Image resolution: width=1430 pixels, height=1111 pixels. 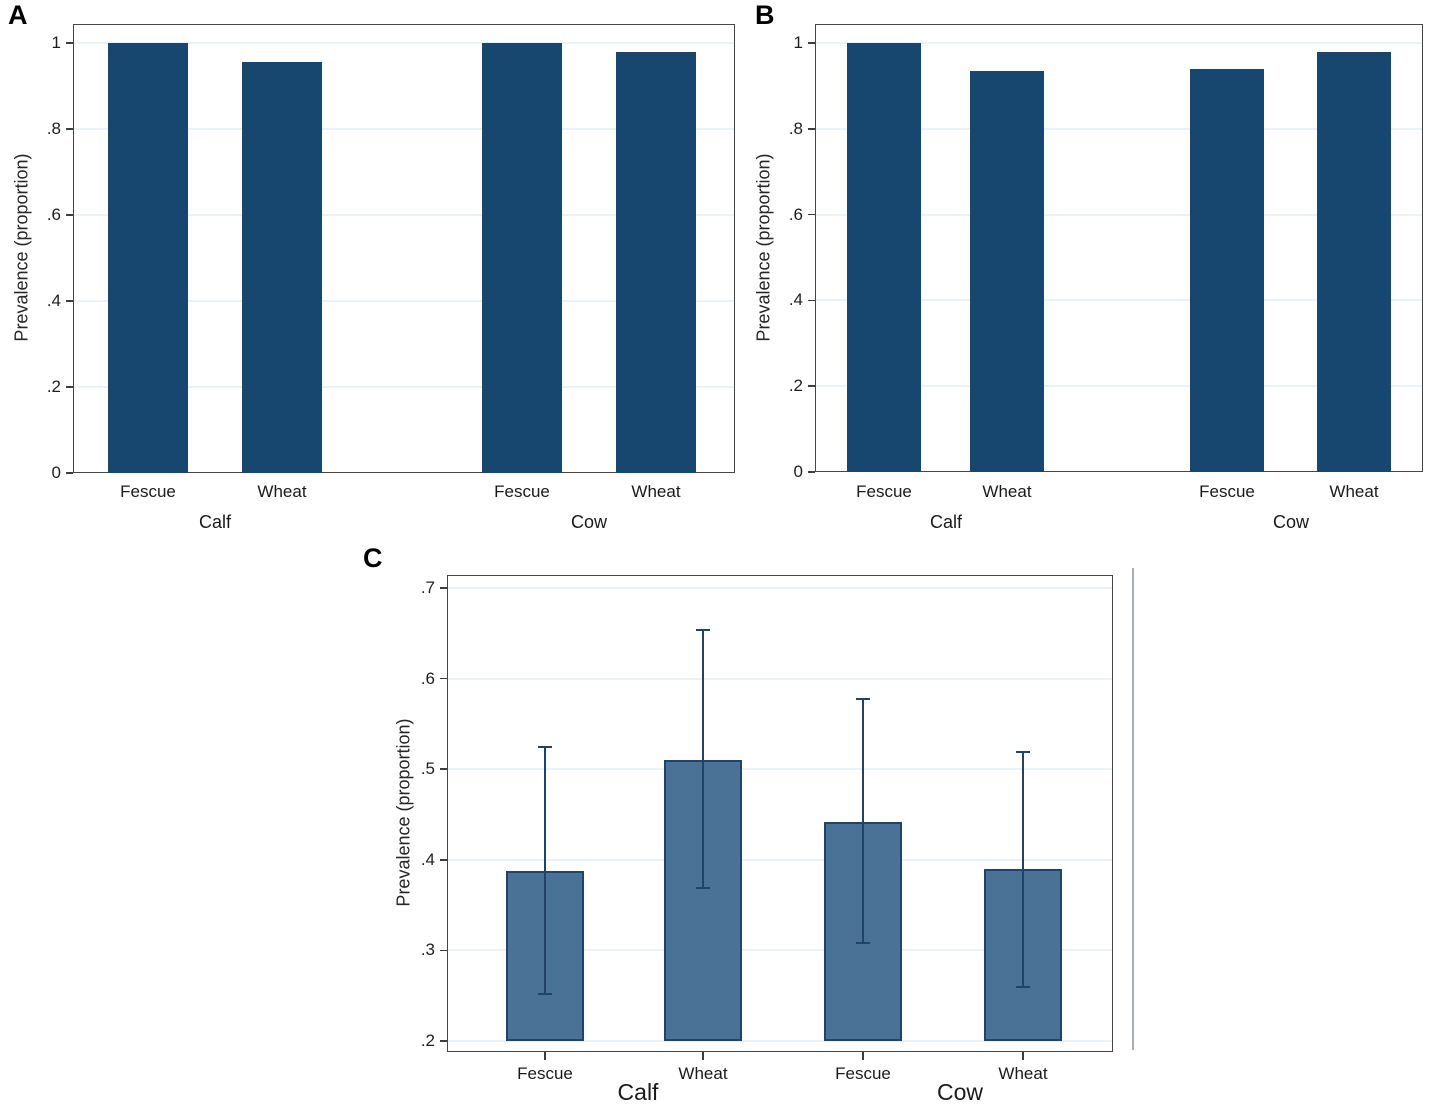 What do you see at coordinates (1133, 809) in the screenshot?
I see `figure-crop-line` at bounding box center [1133, 809].